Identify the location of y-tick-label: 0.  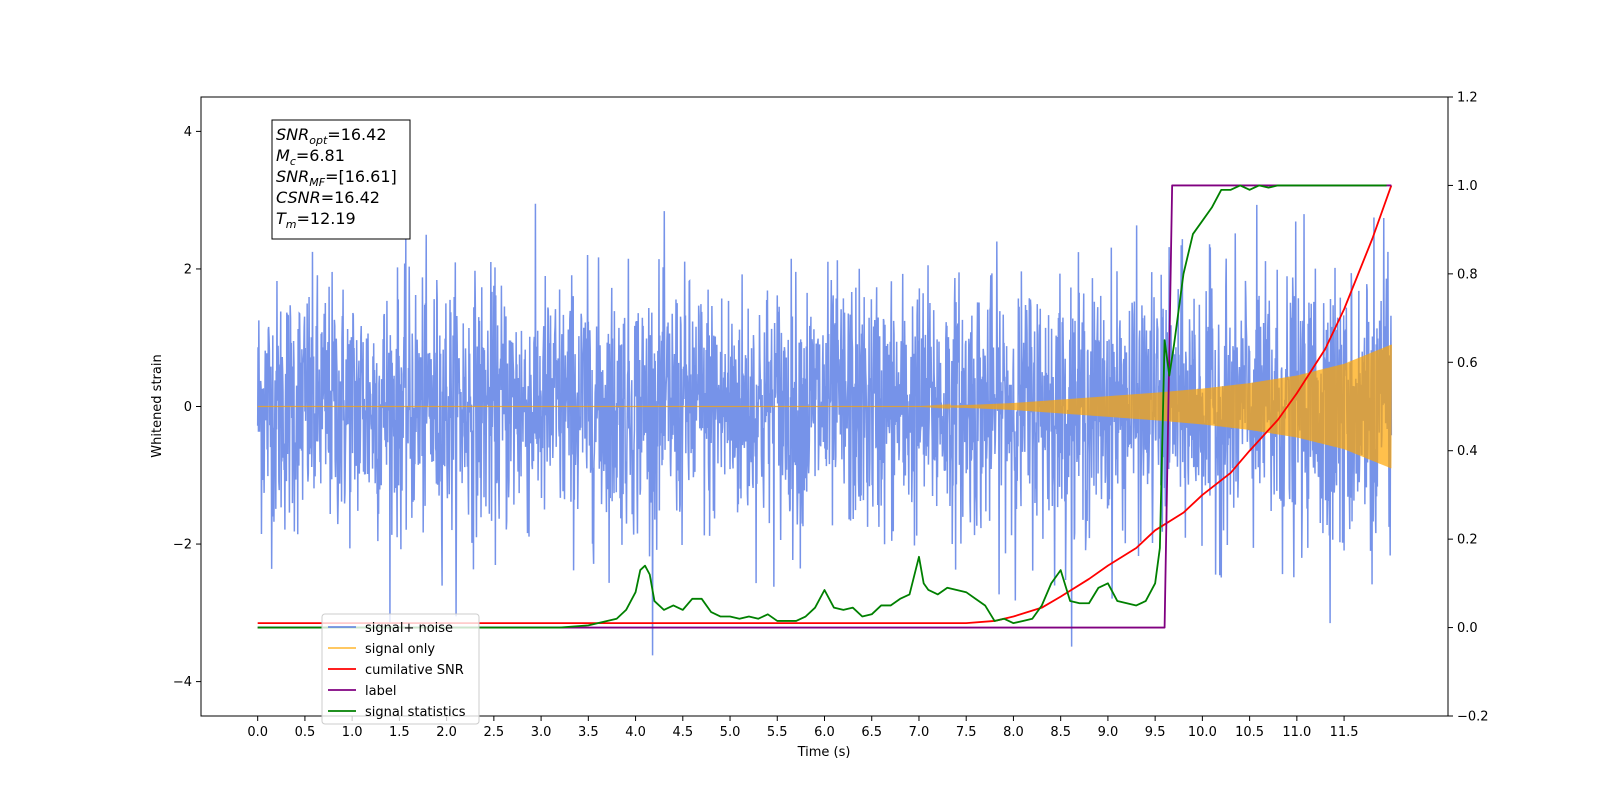
(188, 407).